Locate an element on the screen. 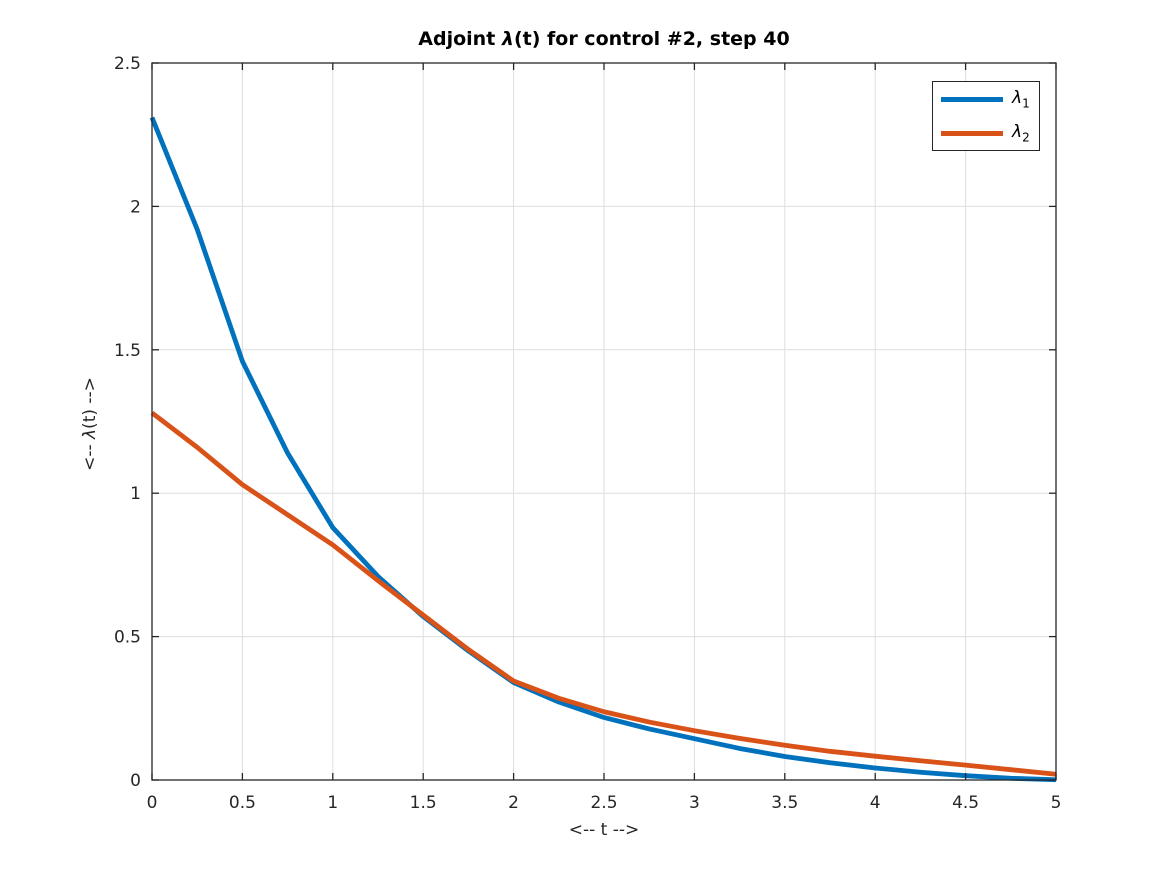 The image size is (1167, 875). y-axis-label: <-- λ(t) --> is located at coordinates (90, 424).